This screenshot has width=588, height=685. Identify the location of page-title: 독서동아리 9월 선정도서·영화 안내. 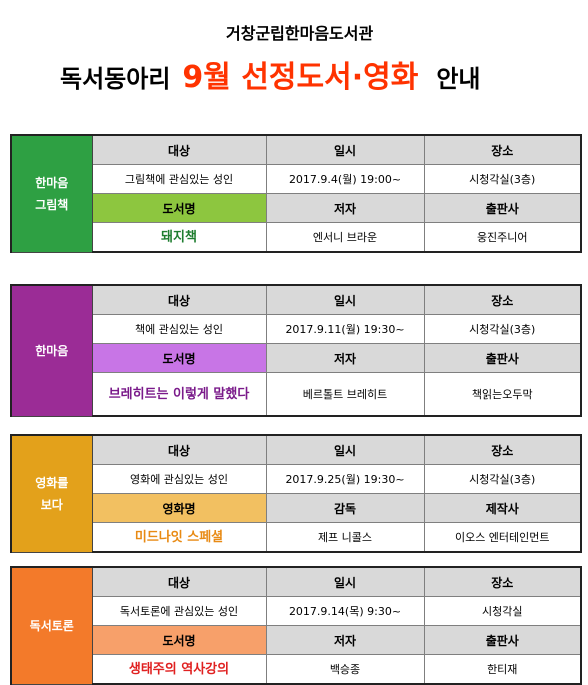
(310, 74).